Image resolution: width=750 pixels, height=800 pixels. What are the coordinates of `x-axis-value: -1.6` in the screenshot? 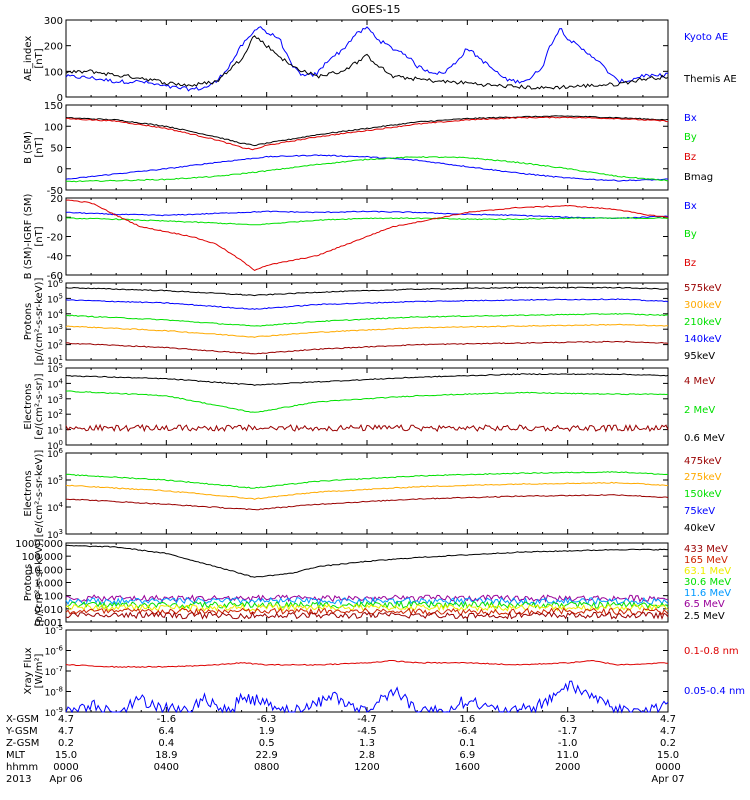 It's located at (167, 719).